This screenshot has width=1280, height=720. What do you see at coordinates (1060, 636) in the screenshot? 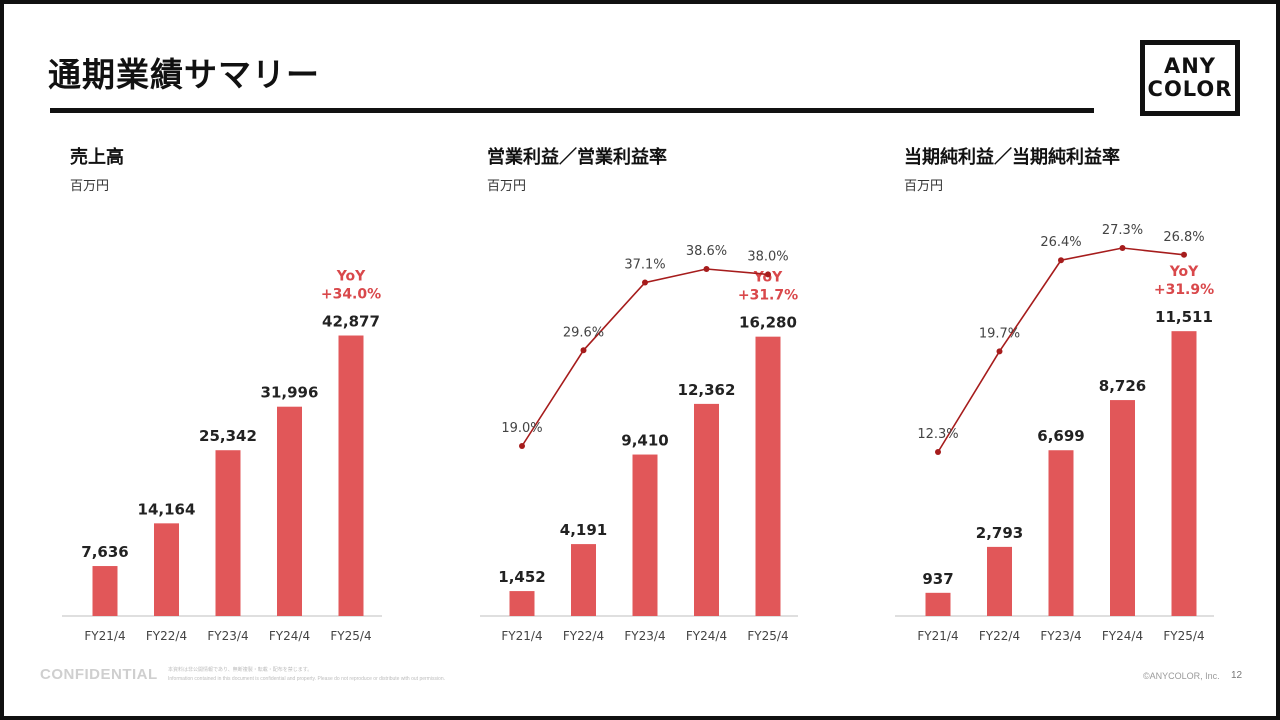
I see `chart-3-category-3: FY23/4` at bounding box center [1060, 636].